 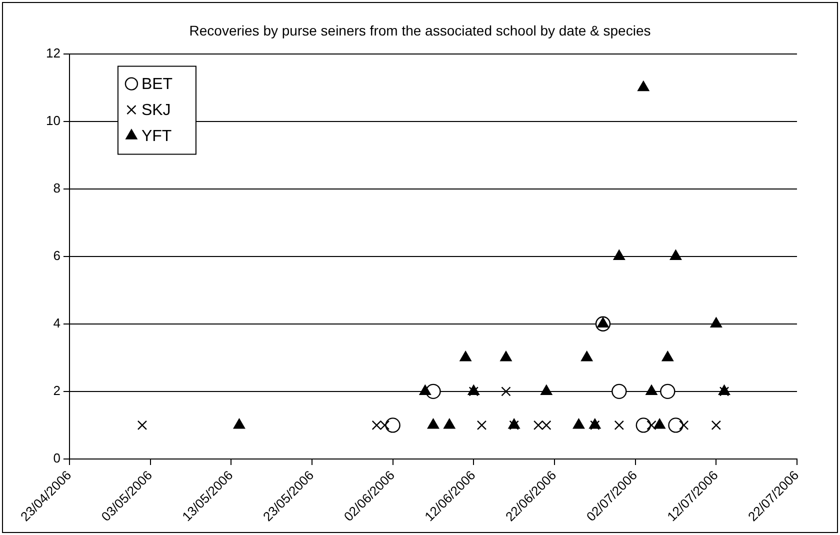 I want to click on legend-label: YFT, so click(x=156, y=137).